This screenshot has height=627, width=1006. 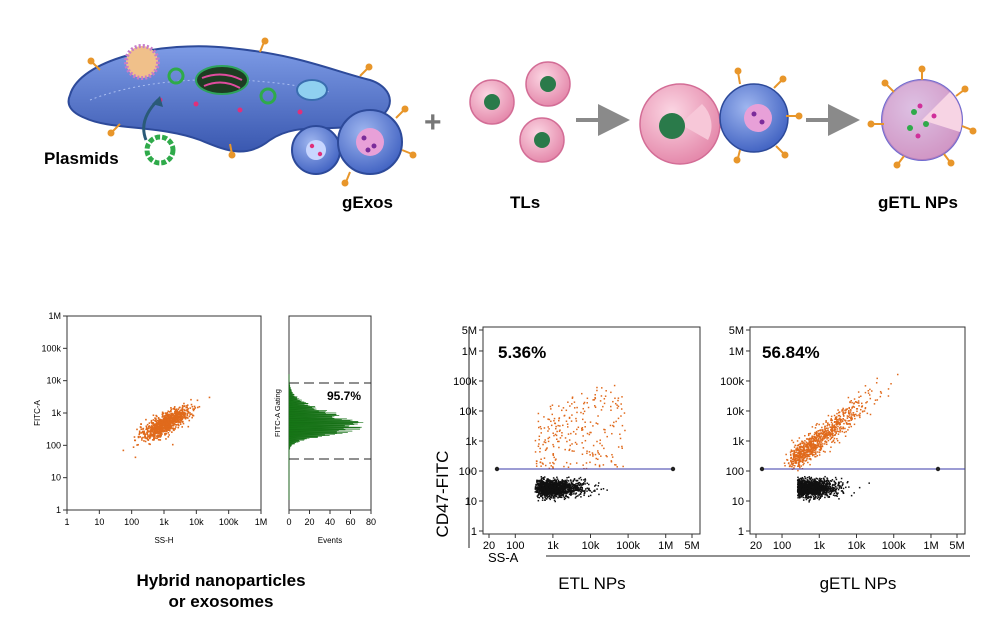 What do you see at coordinates (736, 352) in the screenshot?
I see `right-ytick-label: 1M` at bounding box center [736, 352].